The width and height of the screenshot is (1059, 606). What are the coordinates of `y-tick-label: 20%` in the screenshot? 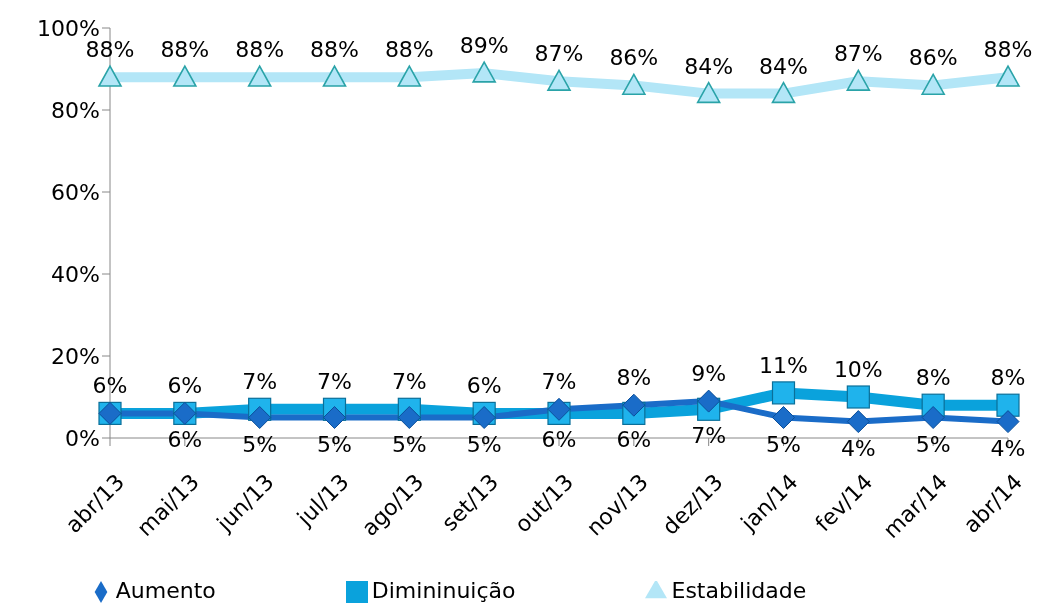 It's located at (75, 356).